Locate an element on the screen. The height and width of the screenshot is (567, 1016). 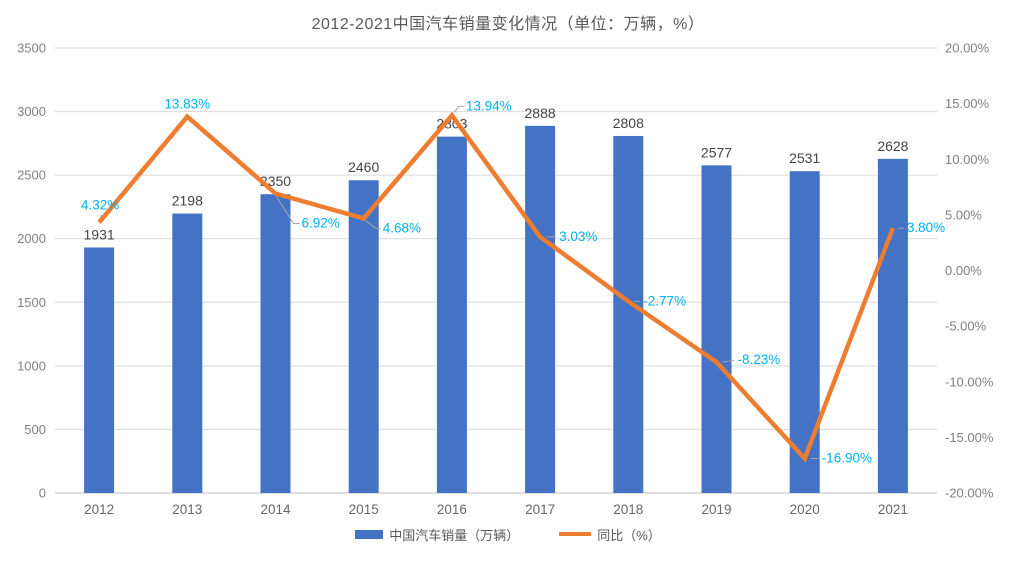
x-axis-label: 2014 is located at coordinates (275, 509).